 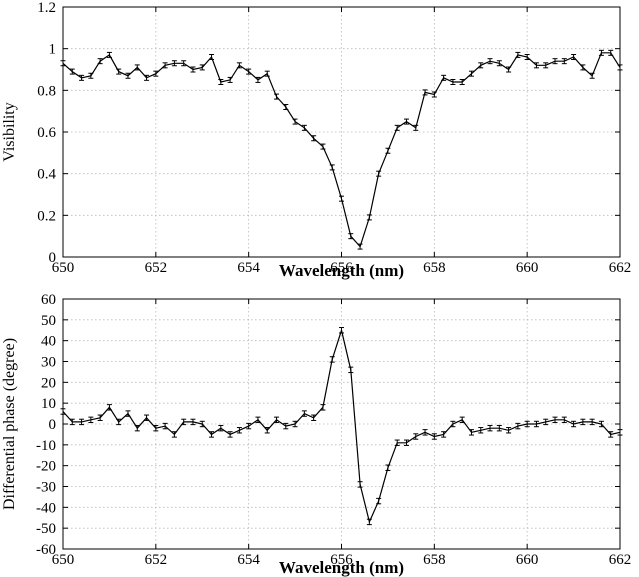 I want to click on y-tick-label: 40, so click(x=48, y=342).